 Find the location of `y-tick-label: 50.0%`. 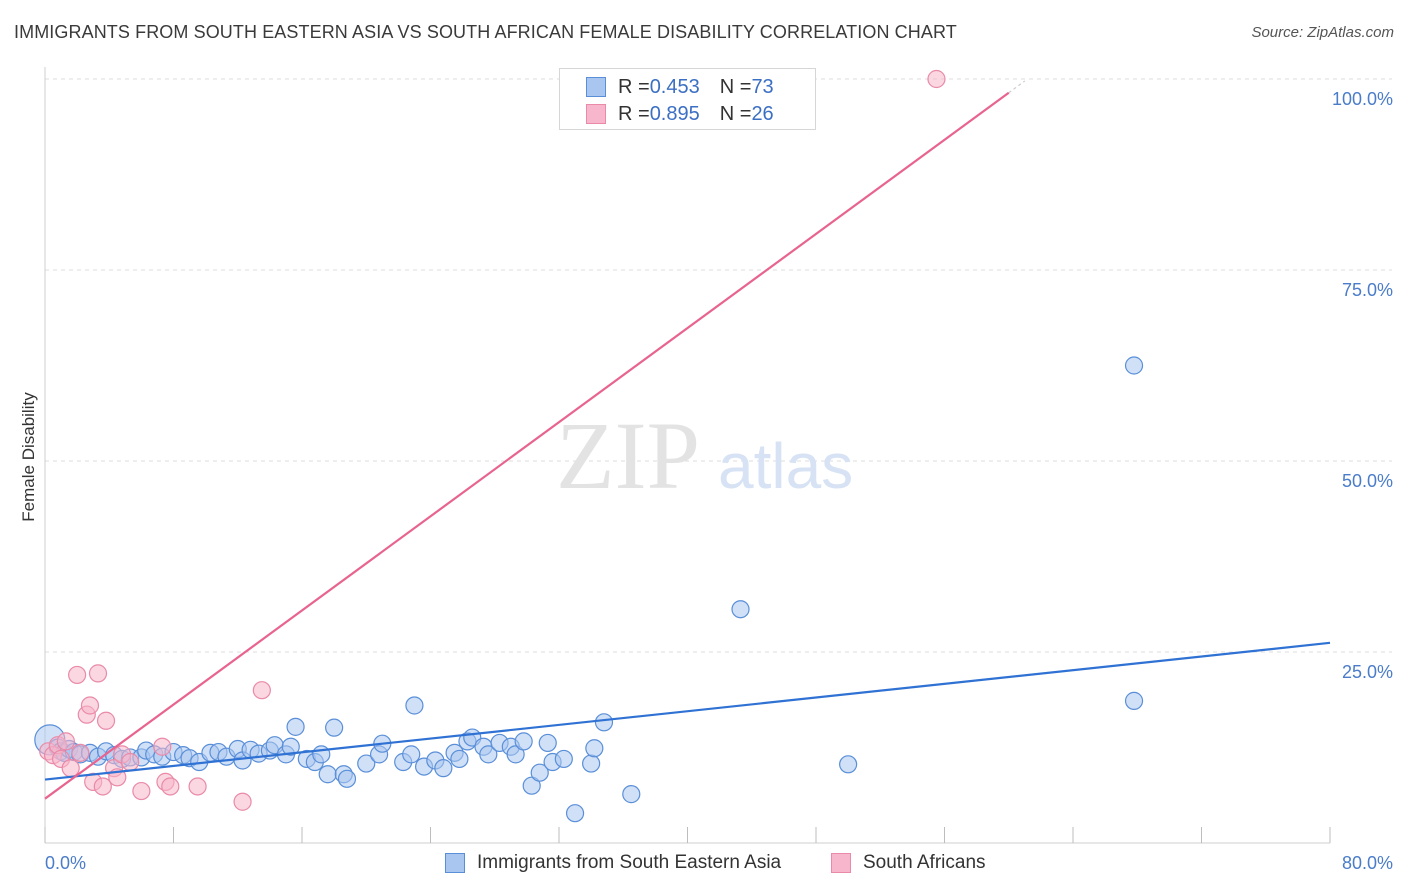

y-tick-label: 50.0% is located at coordinates (1367, 481).